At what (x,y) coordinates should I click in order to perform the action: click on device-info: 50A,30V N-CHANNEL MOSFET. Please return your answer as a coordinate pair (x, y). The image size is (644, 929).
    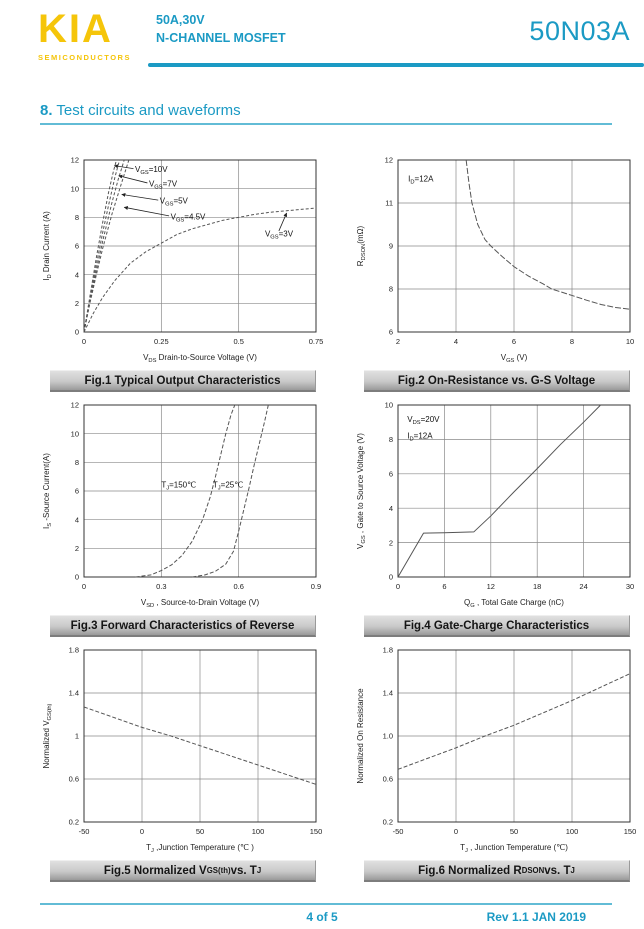
    Looking at the image, I should click on (221, 29).